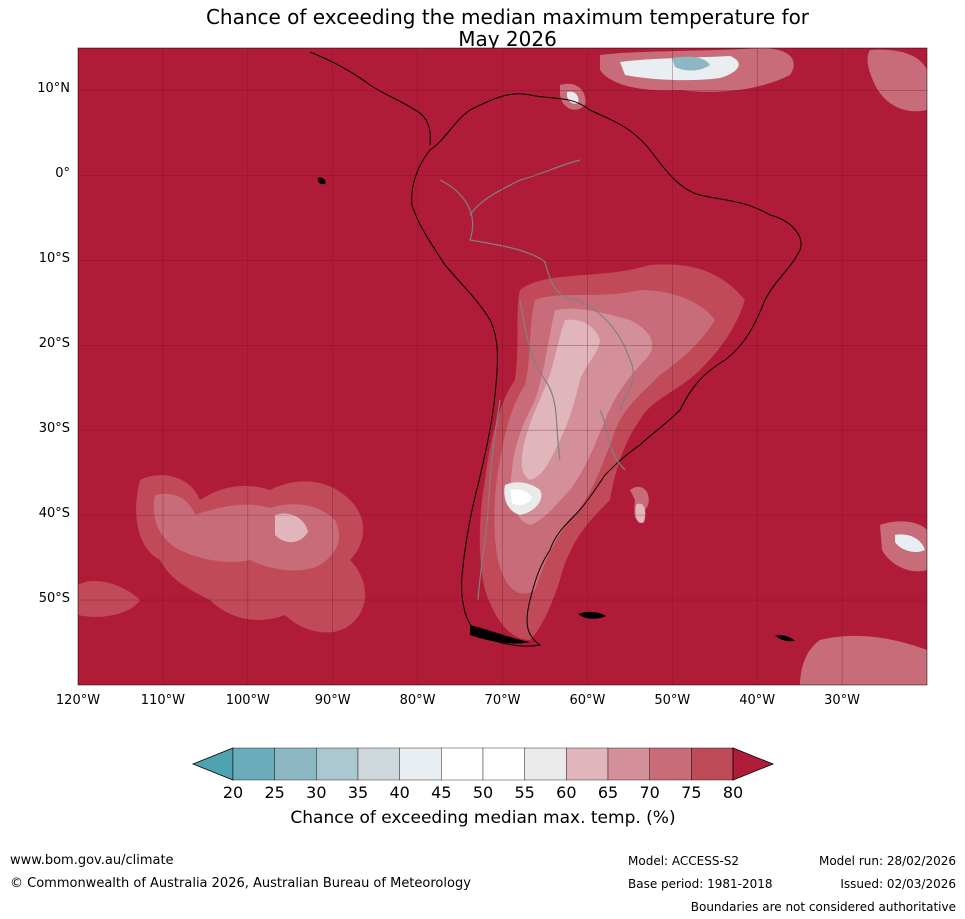 The width and height of the screenshot is (965, 919). What do you see at coordinates (502, 700) in the screenshot?
I see `longitude-tick-label: 70°W` at bounding box center [502, 700].